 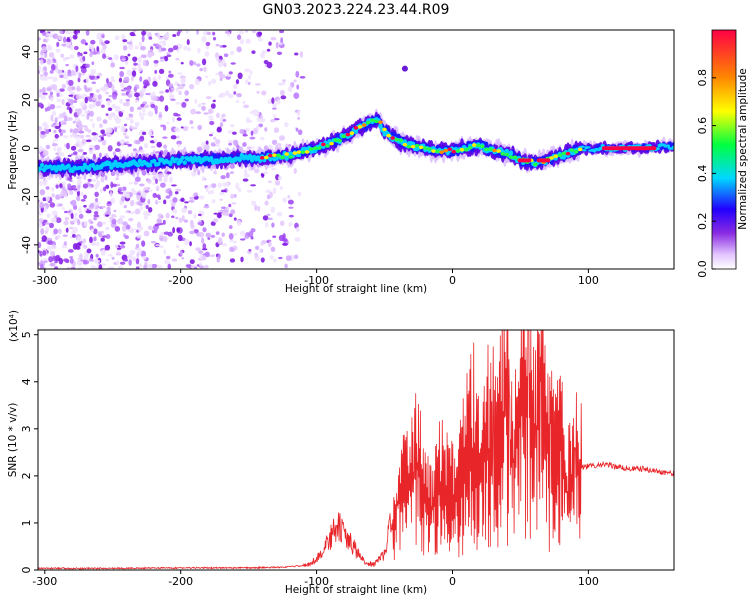 I want to click on colorbar-label: Normalized spectral amplitude, so click(x=743, y=148).